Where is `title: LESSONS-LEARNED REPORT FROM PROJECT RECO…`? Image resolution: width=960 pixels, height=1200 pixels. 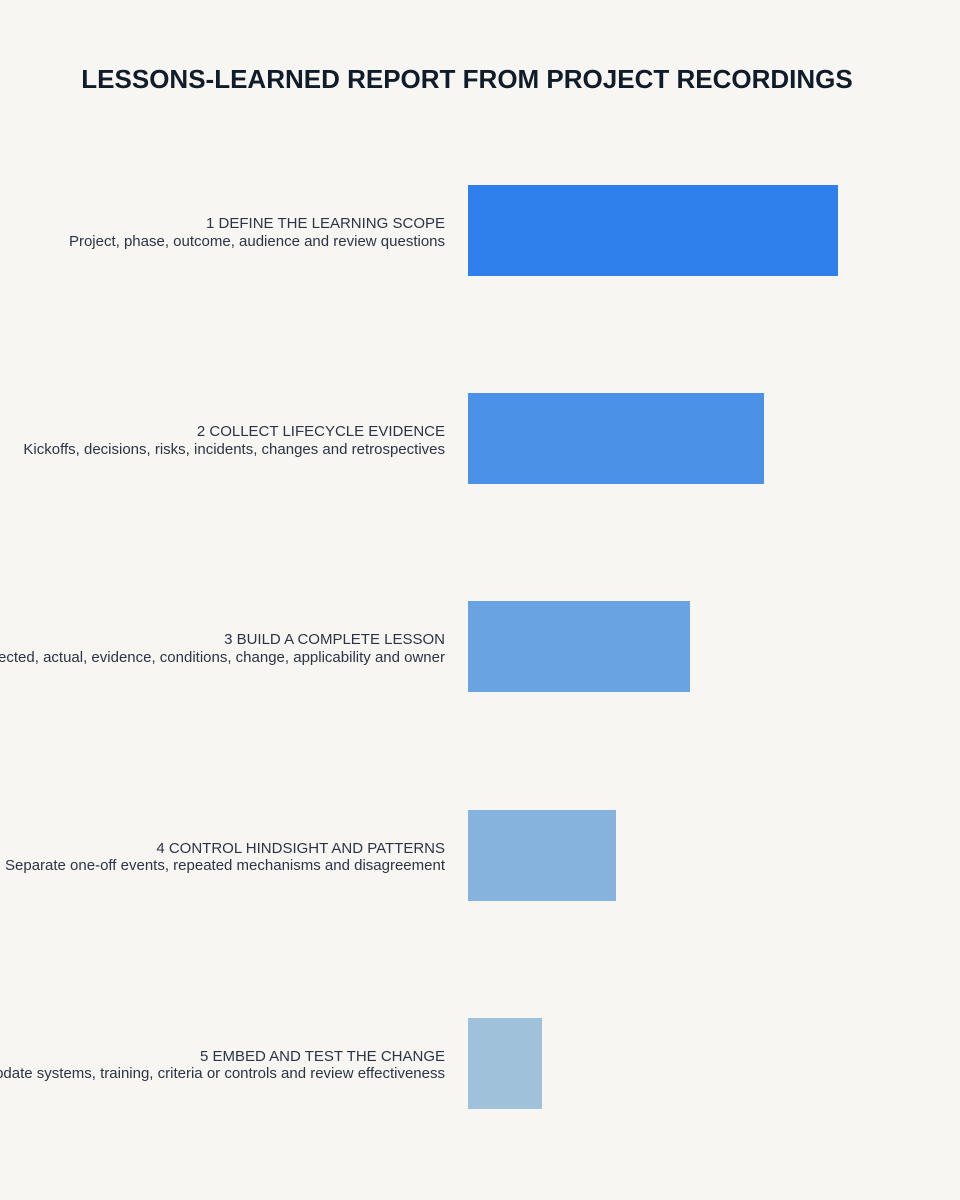
title: LESSONS-LEARNED REPORT FROM PROJECT RECO… is located at coordinates (466, 79).